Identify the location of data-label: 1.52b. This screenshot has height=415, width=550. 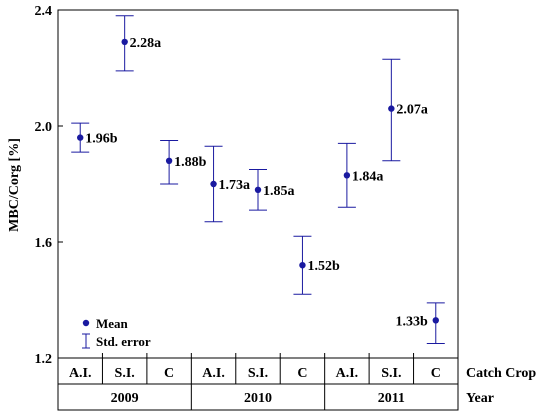
(323, 266).